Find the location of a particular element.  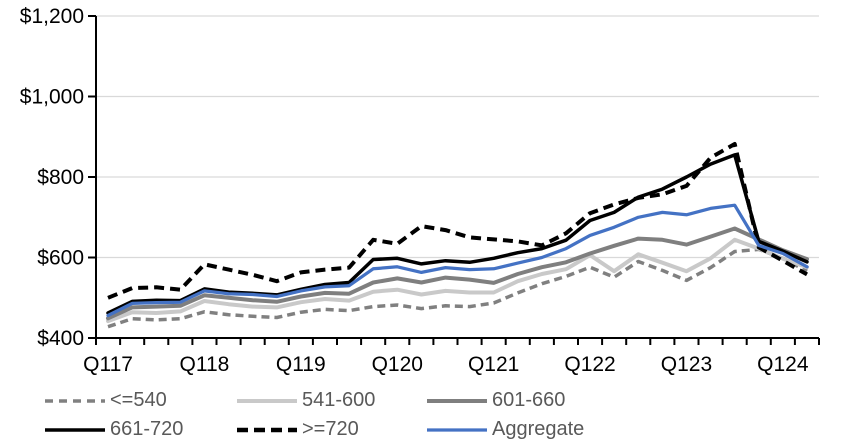

legend-label: >=720 is located at coordinates (330, 429).